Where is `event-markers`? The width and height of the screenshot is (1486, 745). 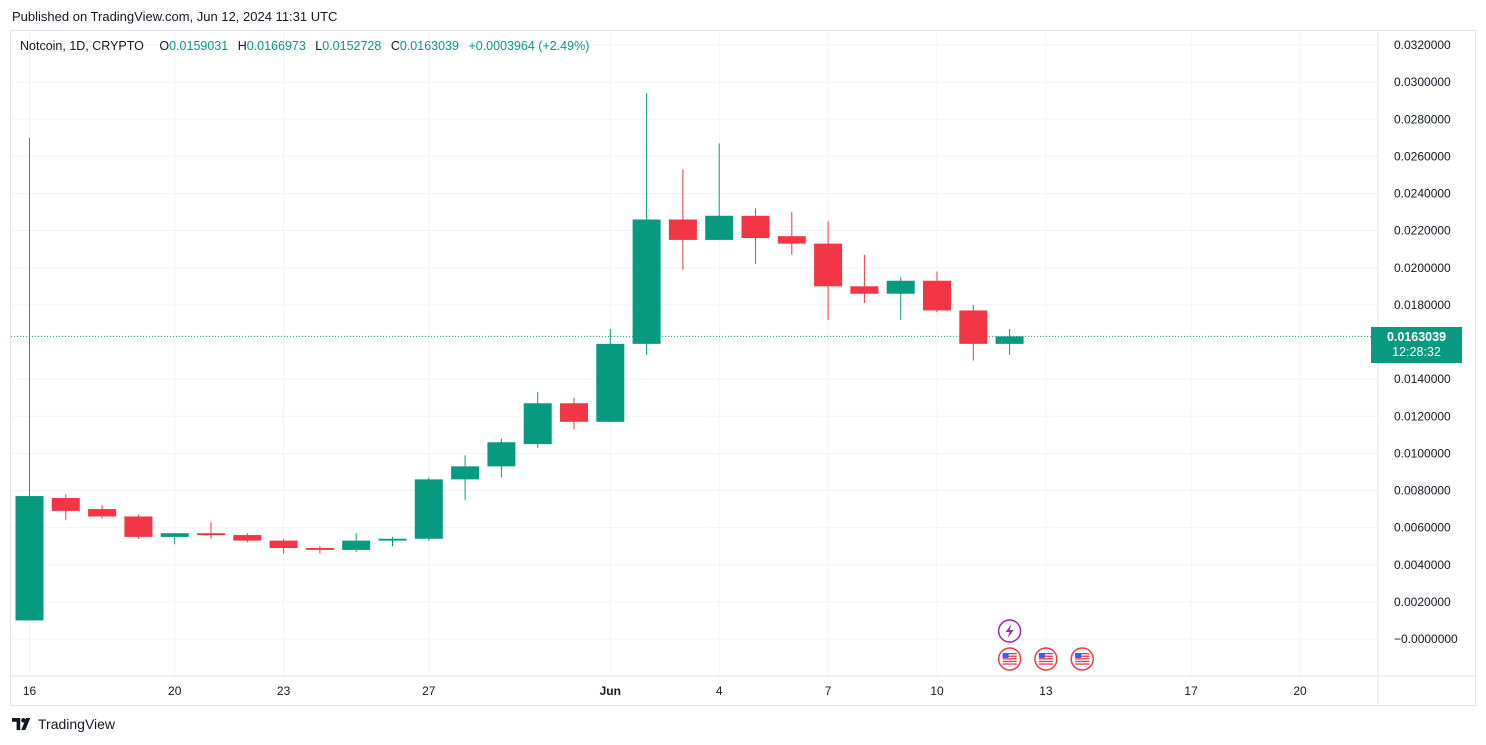 event-markers is located at coordinates (1045, 645).